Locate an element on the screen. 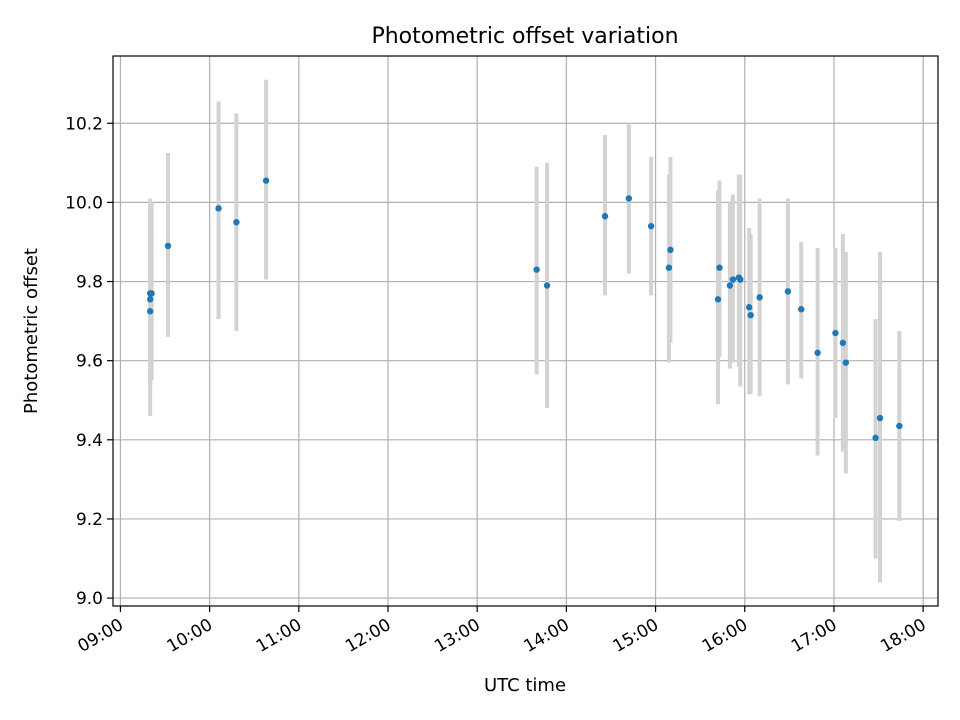  y-tick-label: 9.2 is located at coordinates (89, 520).